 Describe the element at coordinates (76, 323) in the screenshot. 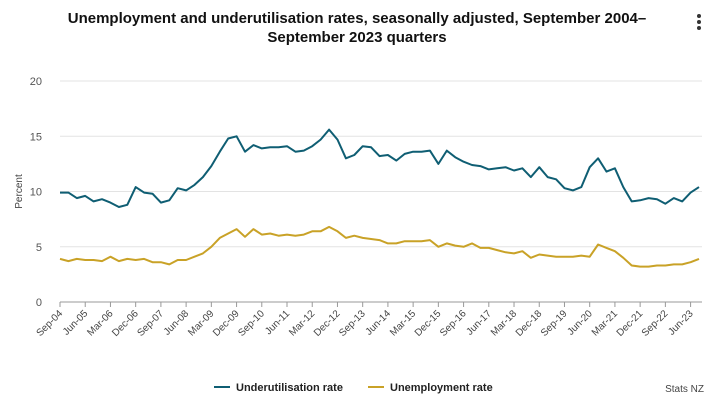

I see `x-tick-label: Jun-05` at that location.